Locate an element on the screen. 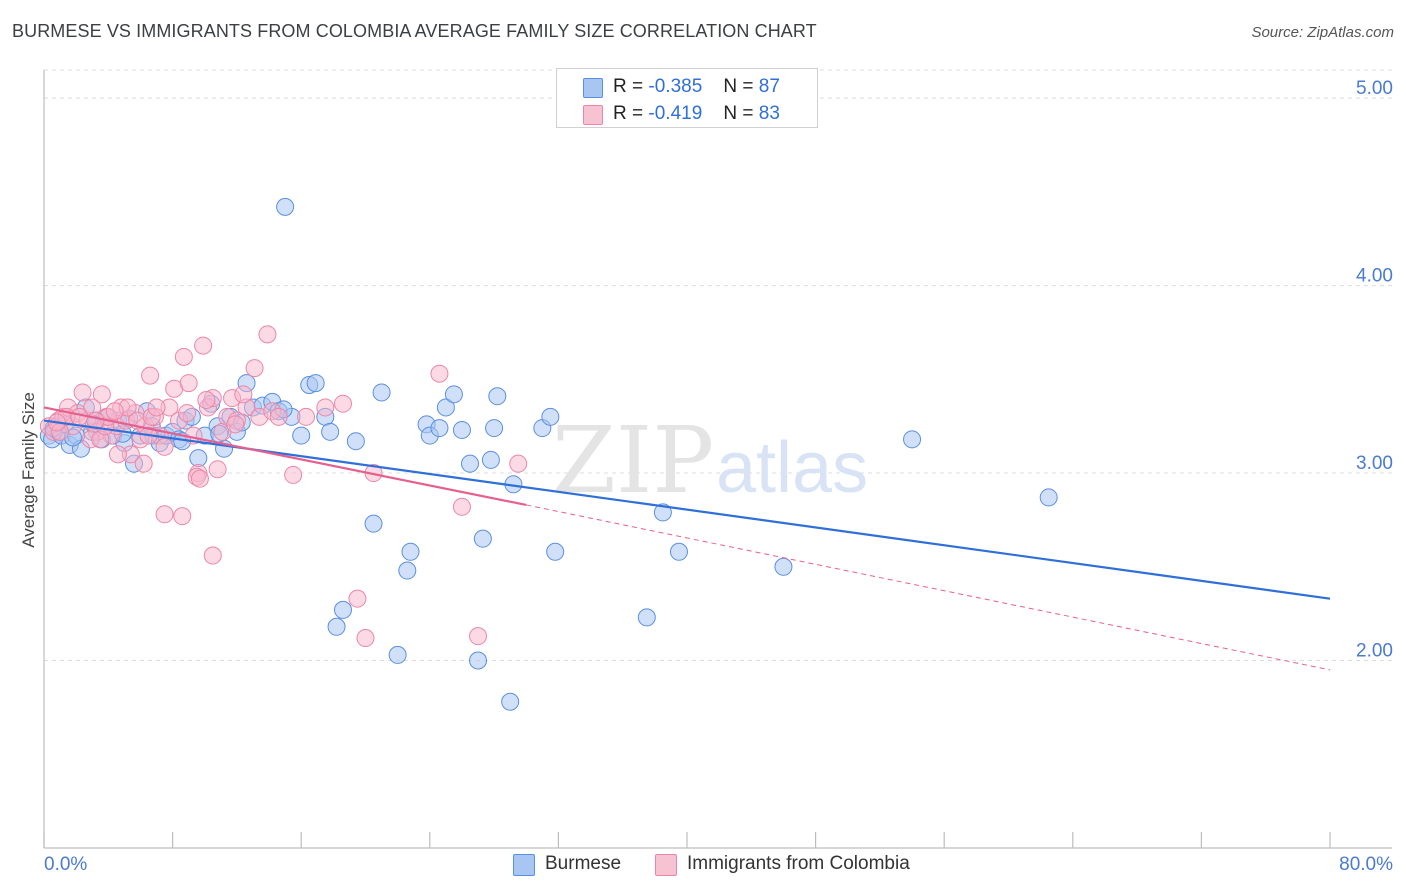 This screenshot has width=1406, height=892. y-tick-label: 3.00 is located at coordinates (1374, 463).